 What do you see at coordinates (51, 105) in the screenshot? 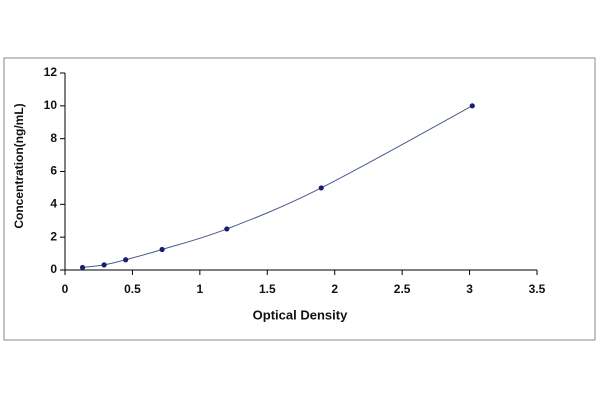
I see `y-tick-label: 10` at bounding box center [51, 105].